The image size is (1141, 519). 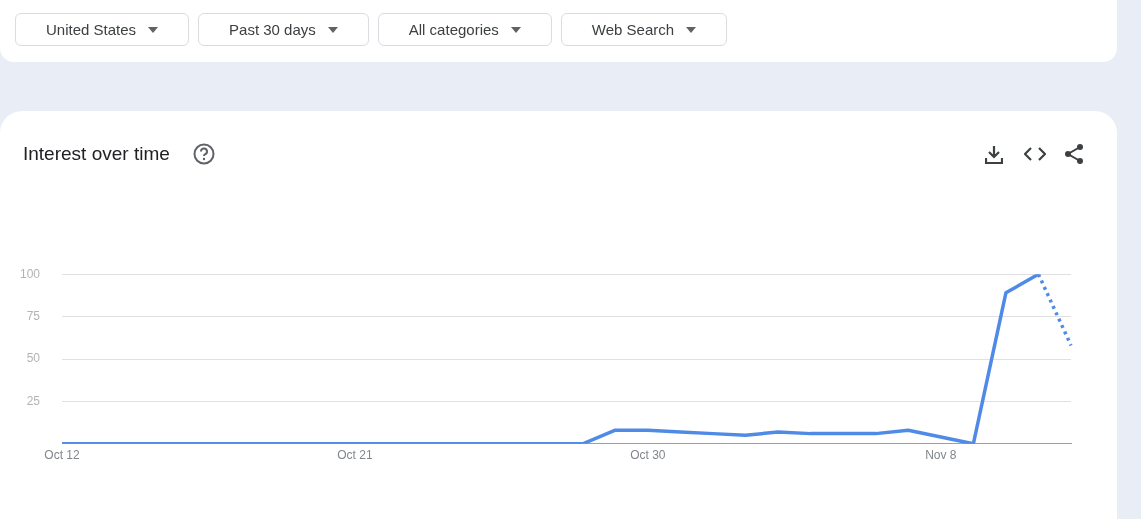 I want to click on text: All categories, so click(x=453, y=29).